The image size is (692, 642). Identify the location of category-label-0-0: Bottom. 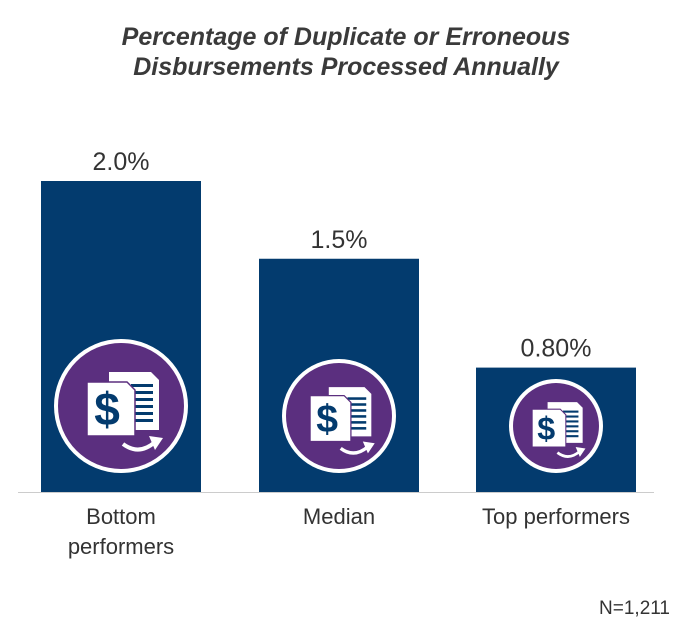
(121, 516).